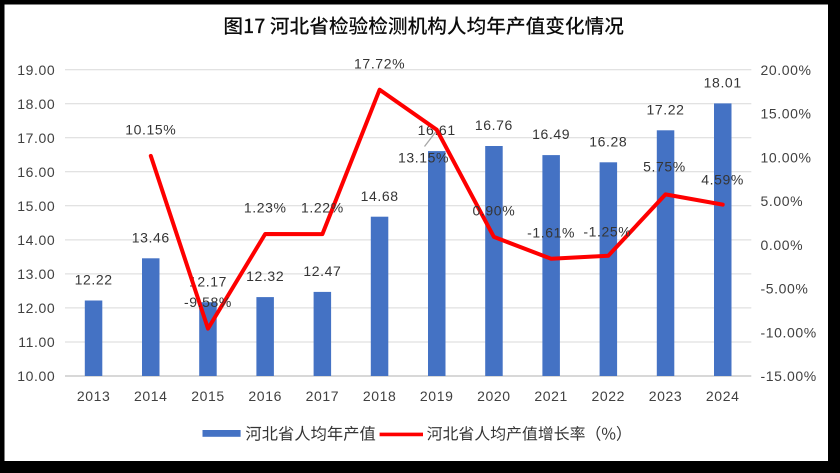  Describe the element at coordinates (782, 201) in the screenshot. I see `svg-text: 5.00%` at that location.